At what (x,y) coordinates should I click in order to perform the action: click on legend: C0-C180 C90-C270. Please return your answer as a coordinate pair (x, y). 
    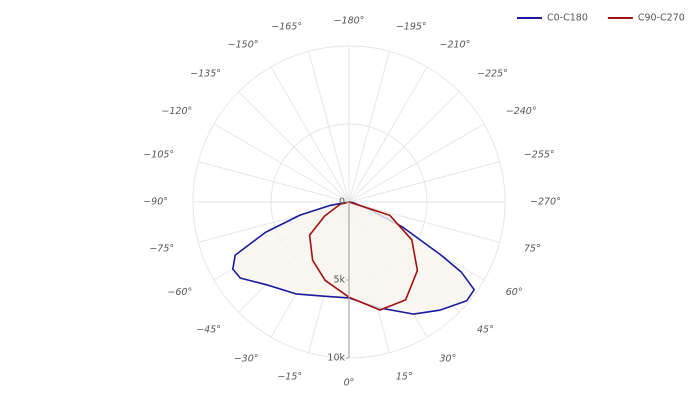
    Looking at the image, I should click on (601, 18).